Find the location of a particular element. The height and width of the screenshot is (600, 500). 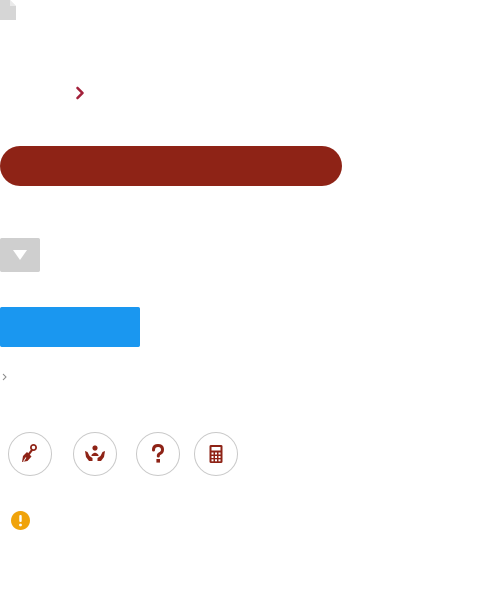

calculator-icon is located at coordinates (216, 454).